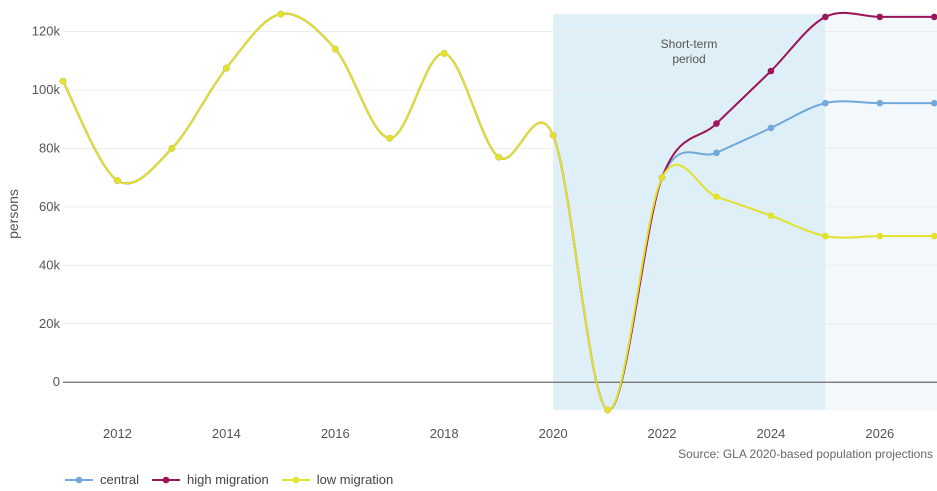 Image resolution: width=937 pixels, height=491 pixels. What do you see at coordinates (879, 433) in the screenshot?
I see `x-tick-label: 2026` at bounding box center [879, 433].